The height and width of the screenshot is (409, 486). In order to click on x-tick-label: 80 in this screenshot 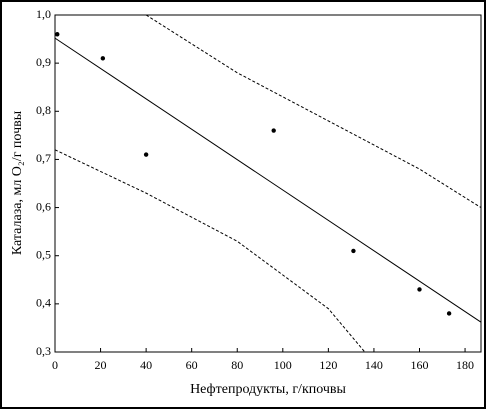, I will do `click(237, 365)`.